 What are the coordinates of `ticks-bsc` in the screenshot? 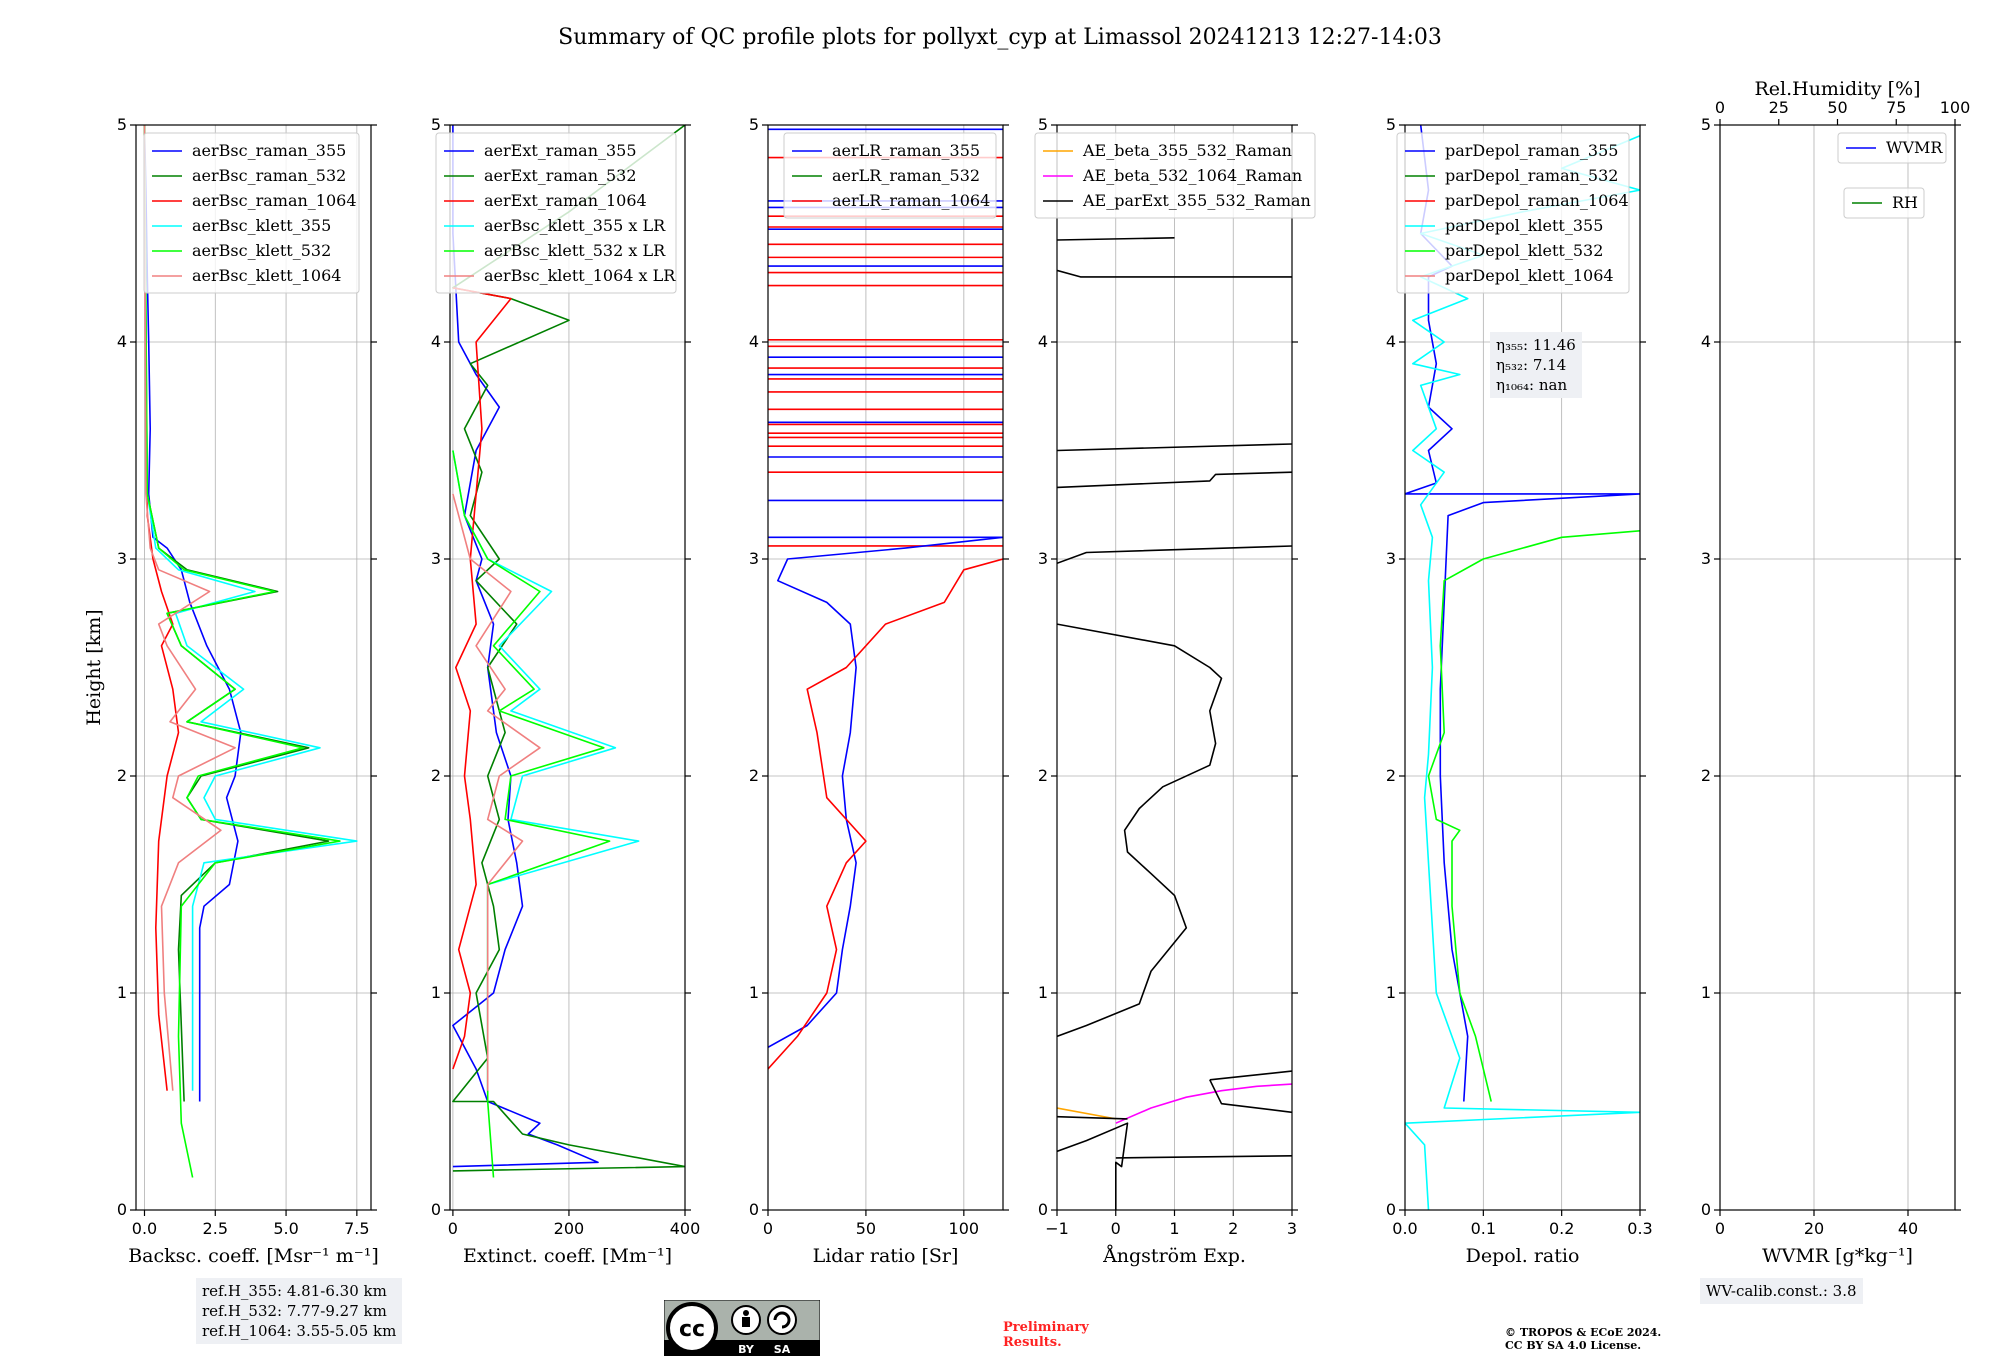 It's located at (253, 670).